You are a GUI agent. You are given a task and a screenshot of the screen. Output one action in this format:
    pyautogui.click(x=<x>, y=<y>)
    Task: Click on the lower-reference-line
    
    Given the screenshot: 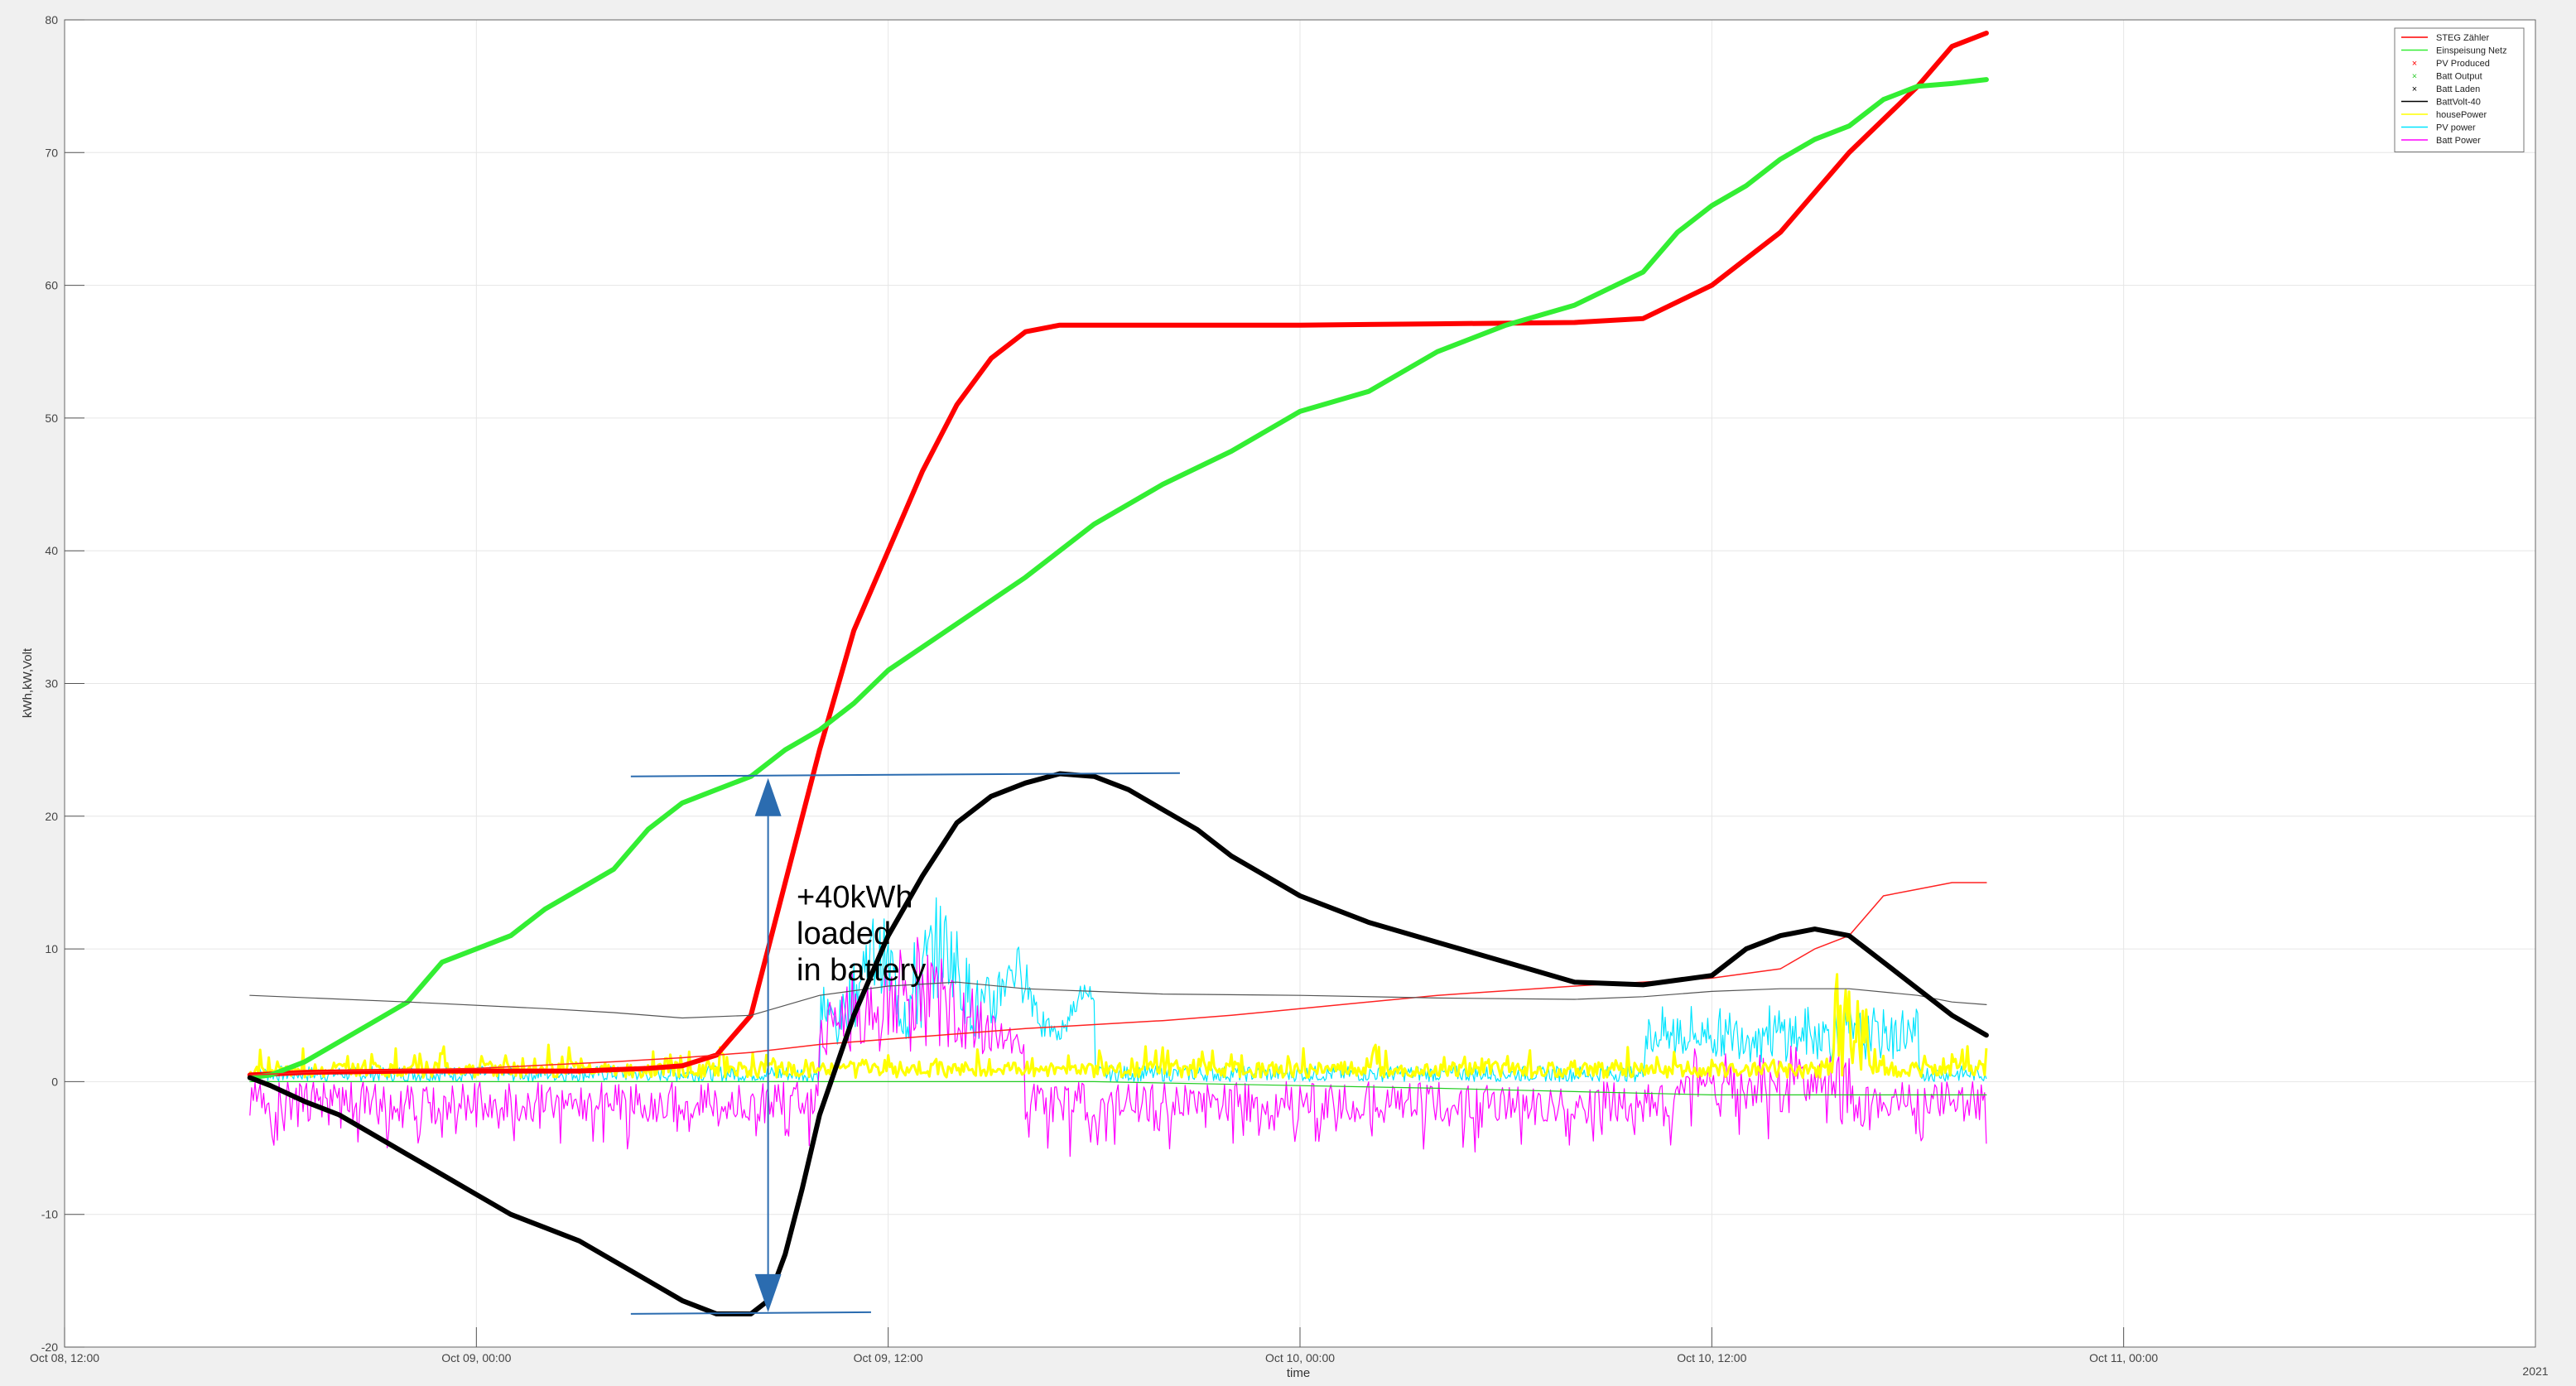 What is the action you would take?
    pyautogui.click(x=750, y=1313)
    